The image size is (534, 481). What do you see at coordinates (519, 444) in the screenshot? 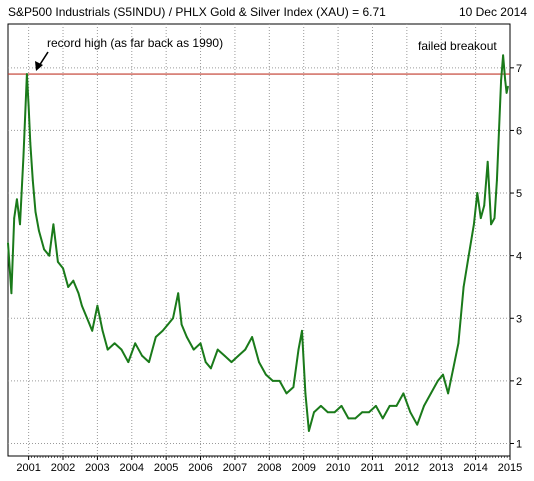
I see `y-tick-label: 1` at bounding box center [519, 444].